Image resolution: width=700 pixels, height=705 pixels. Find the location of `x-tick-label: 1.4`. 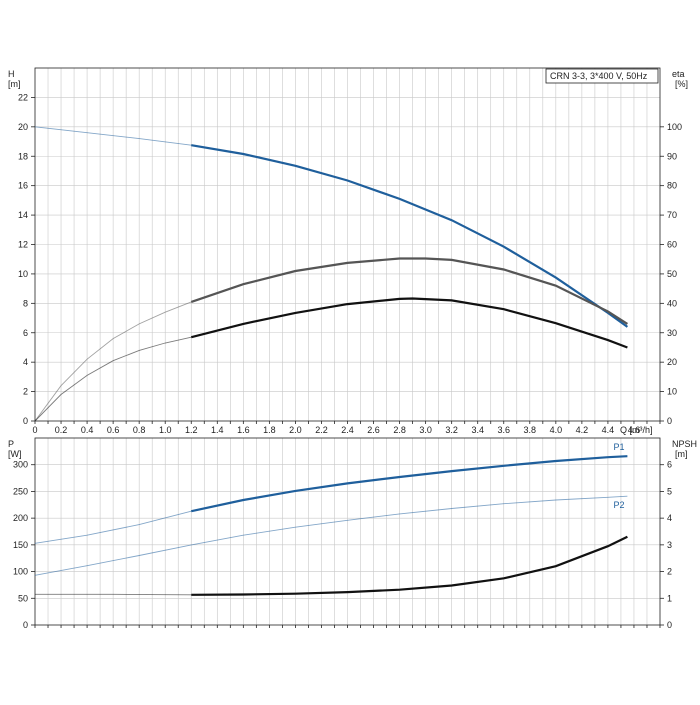

x-tick-label: 1.4 is located at coordinates (217, 430).